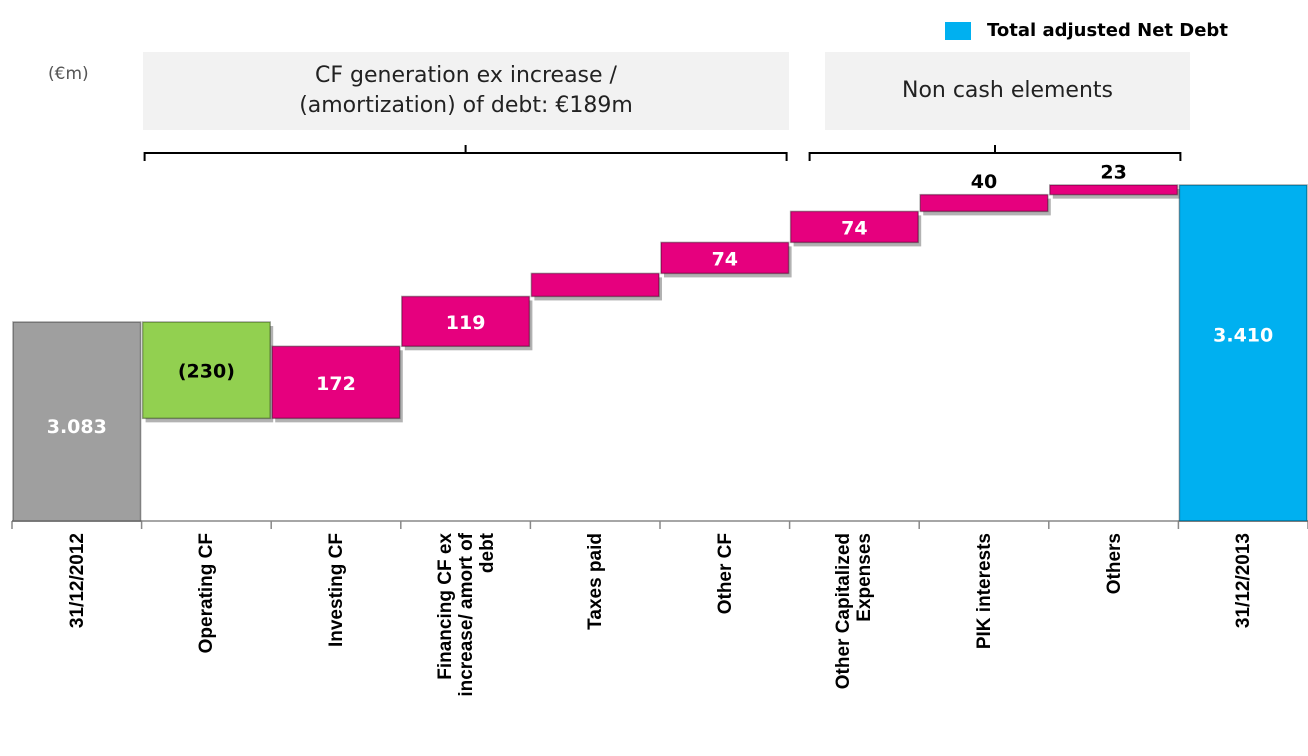 The image size is (1308, 756). I want to click on x-tick-text: Other CF, so click(725, 574).